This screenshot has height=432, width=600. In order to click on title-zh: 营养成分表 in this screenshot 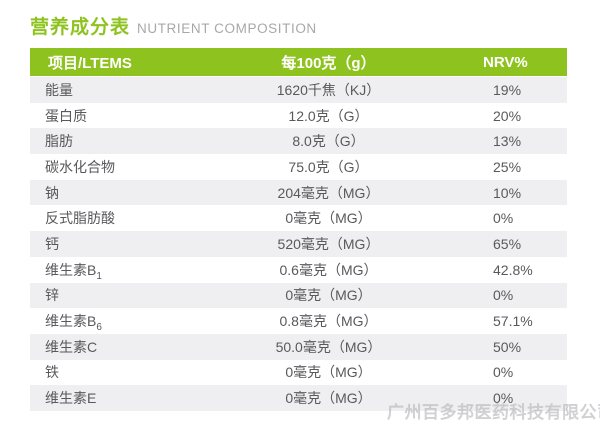, I will do `click(80, 27)`.